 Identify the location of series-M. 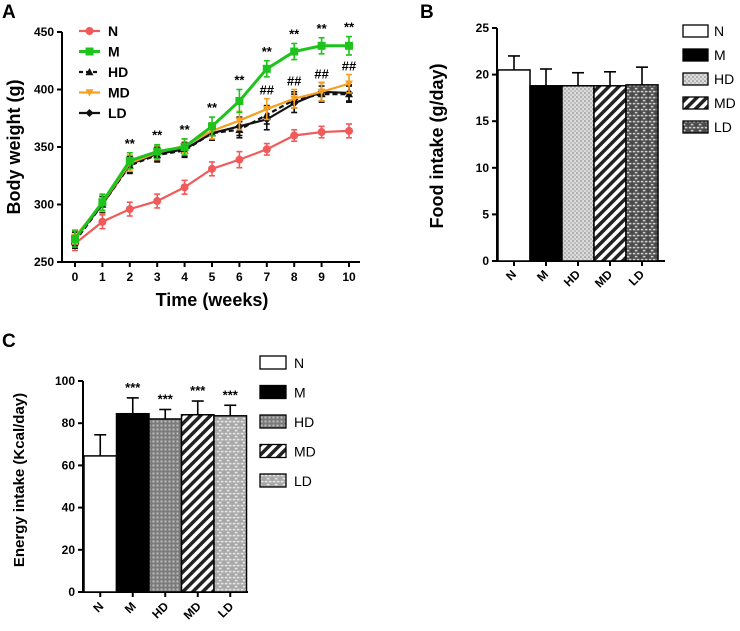
(212, 141).